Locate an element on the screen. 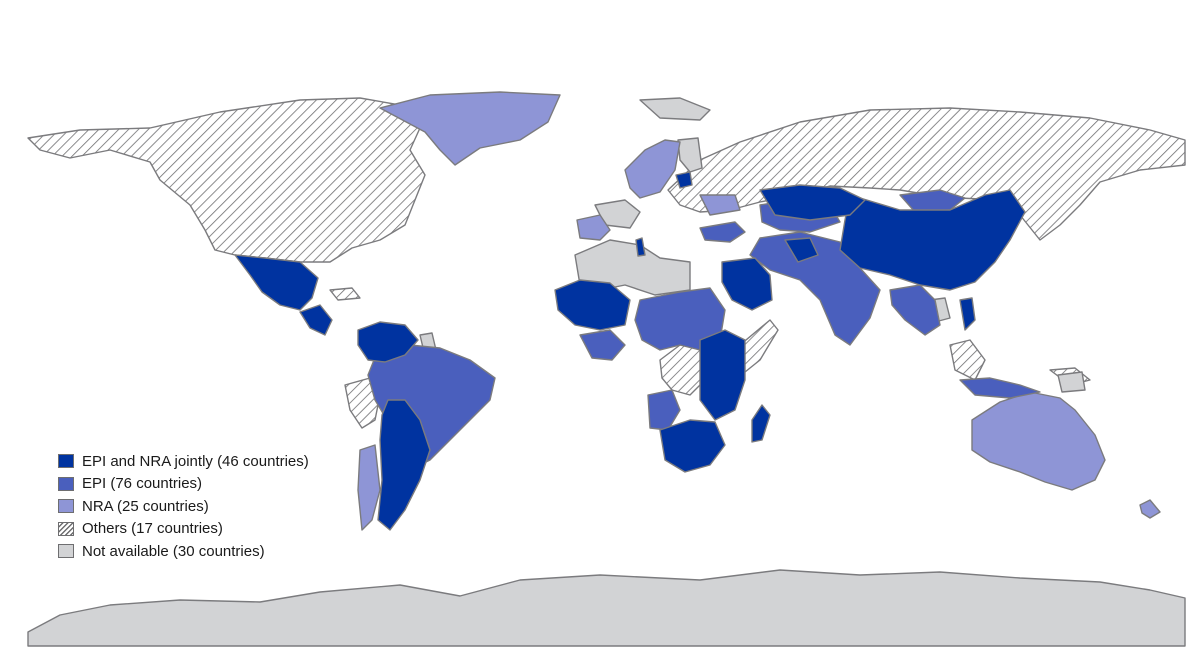 This screenshot has height=652, width=1199. indonesia is located at coordinates (1000, 388).